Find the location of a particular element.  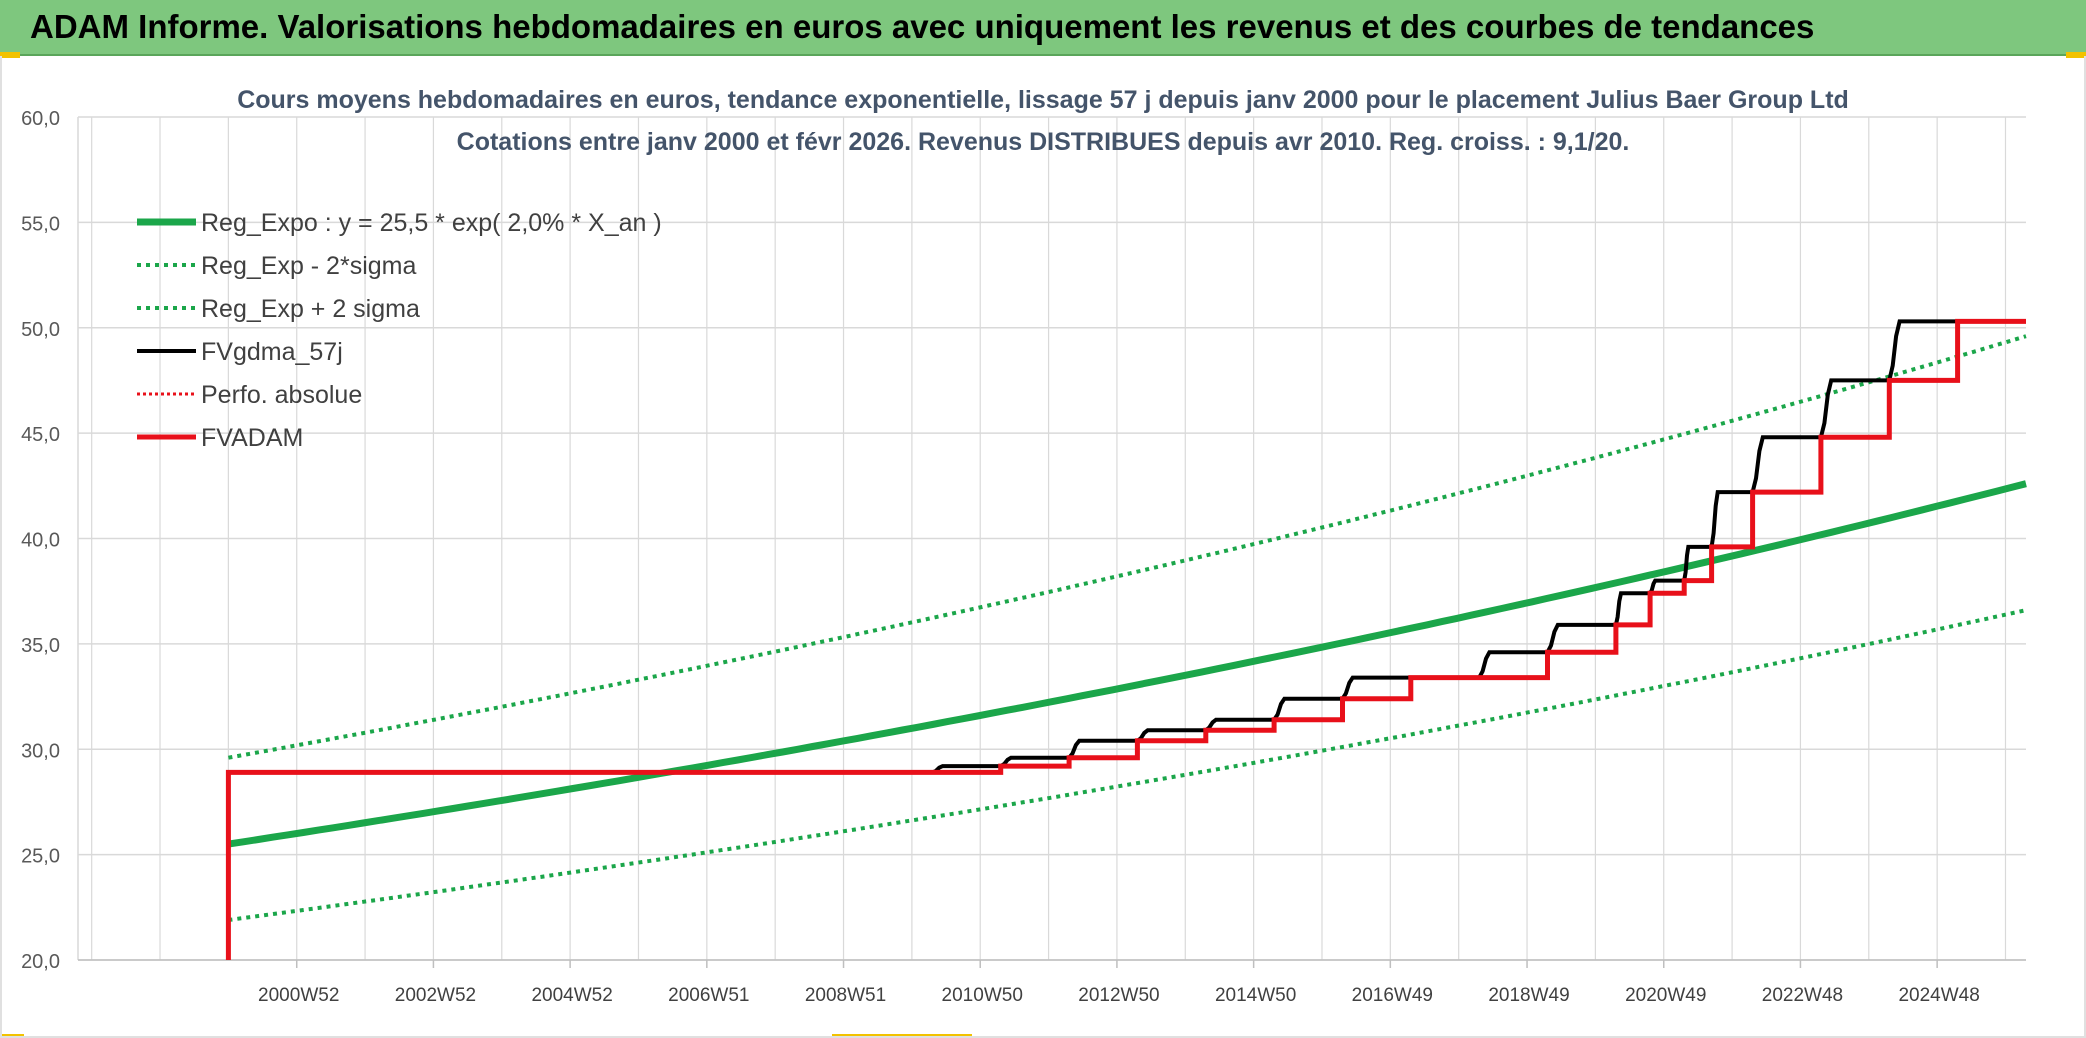

legend-label: Reg_Exp - 2*sigma is located at coordinates (308, 266).